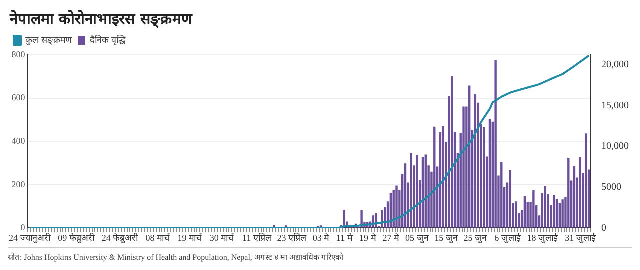 The height and width of the screenshot is (270, 640). Describe the element at coordinates (191, 237) in the screenshot. I see `x-tick-label: 19 मार्च` at that location.